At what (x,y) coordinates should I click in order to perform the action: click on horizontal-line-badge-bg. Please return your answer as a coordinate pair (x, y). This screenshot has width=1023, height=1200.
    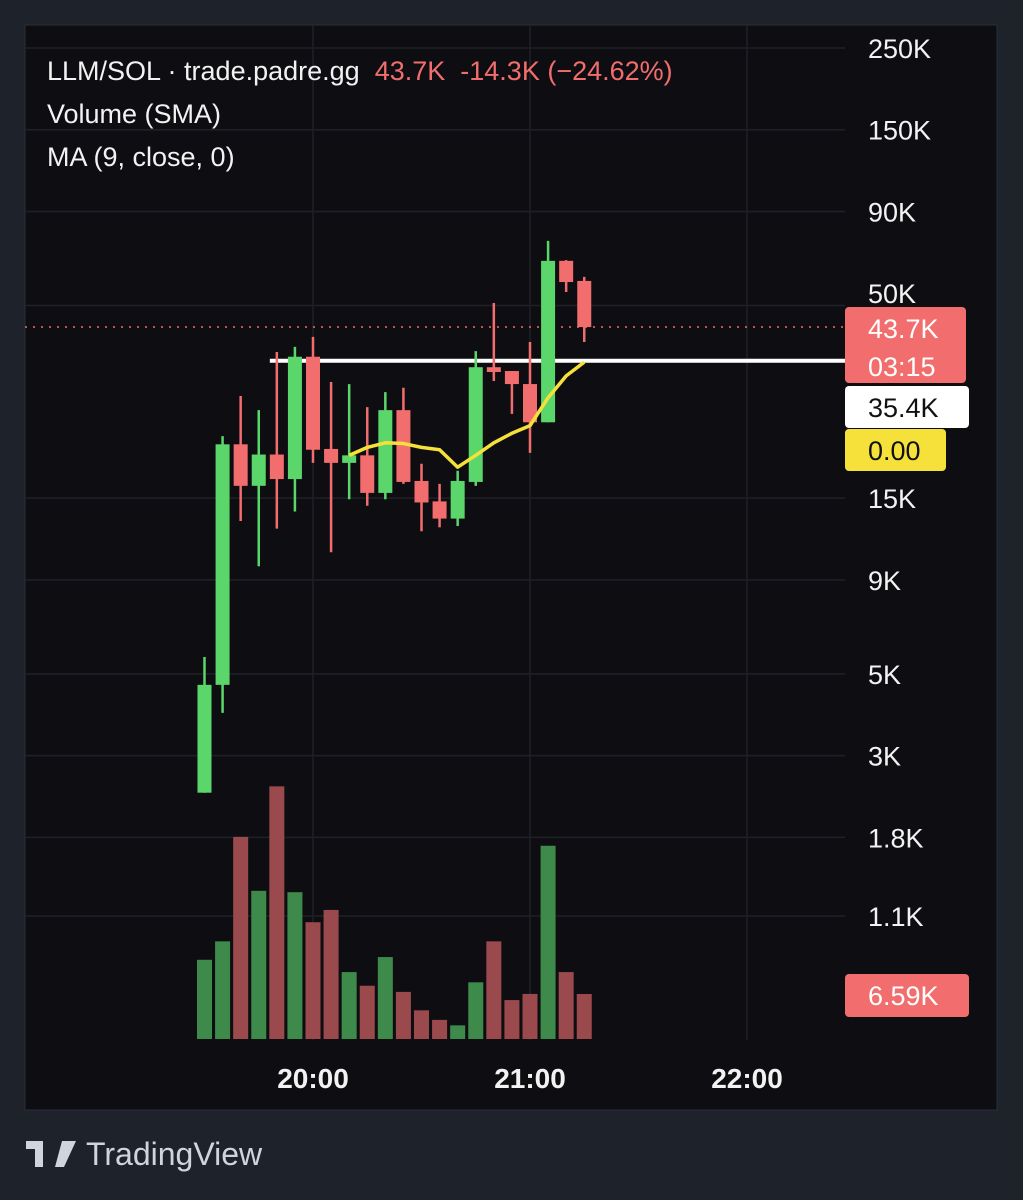
    Looking at the image, I should click on (907, 407).